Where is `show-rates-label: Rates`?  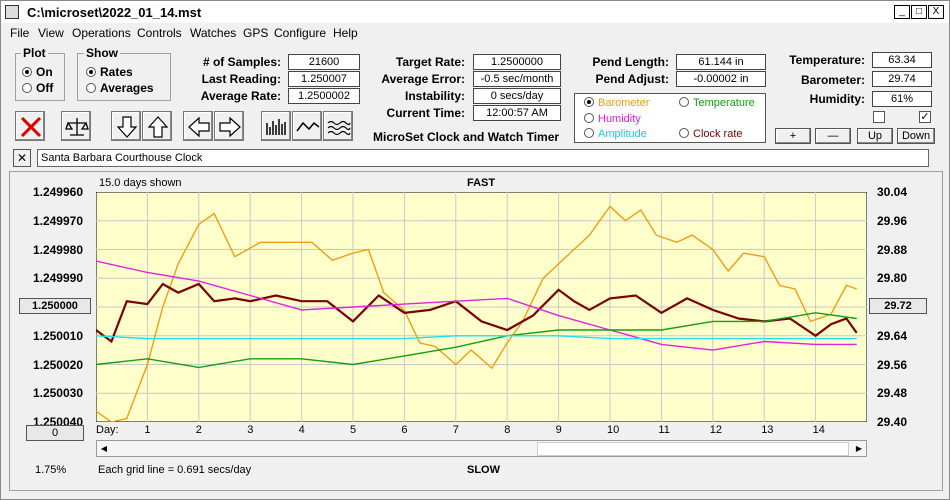
show-rates-label: Rates is located at coordinates (116, 72).